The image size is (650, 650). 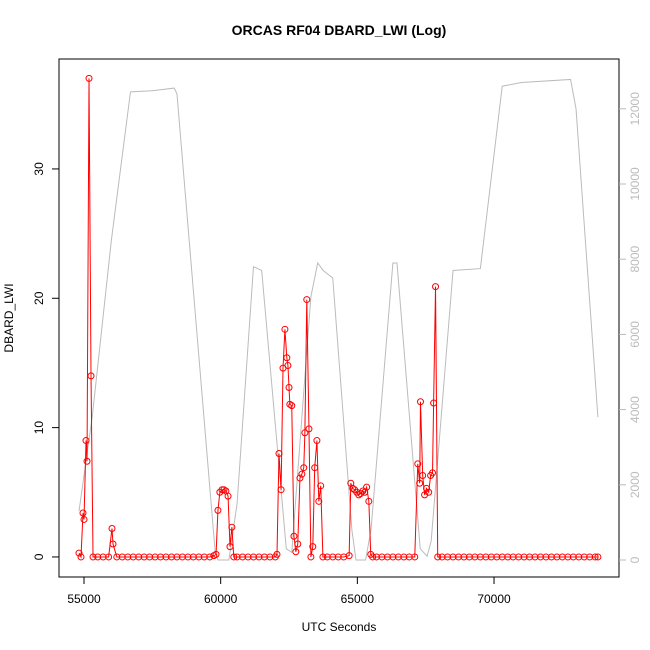 I want to click on y-tick-label: 10, so click(x=39, y=428).